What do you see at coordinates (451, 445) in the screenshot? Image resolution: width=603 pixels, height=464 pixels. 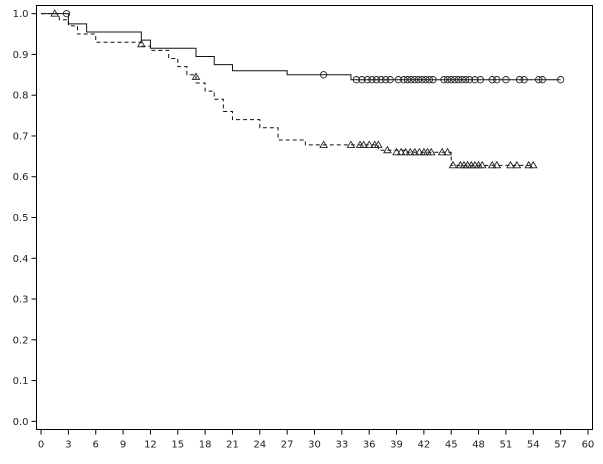 I see `x-tick-label: 45` at bounding box center [451, 445].